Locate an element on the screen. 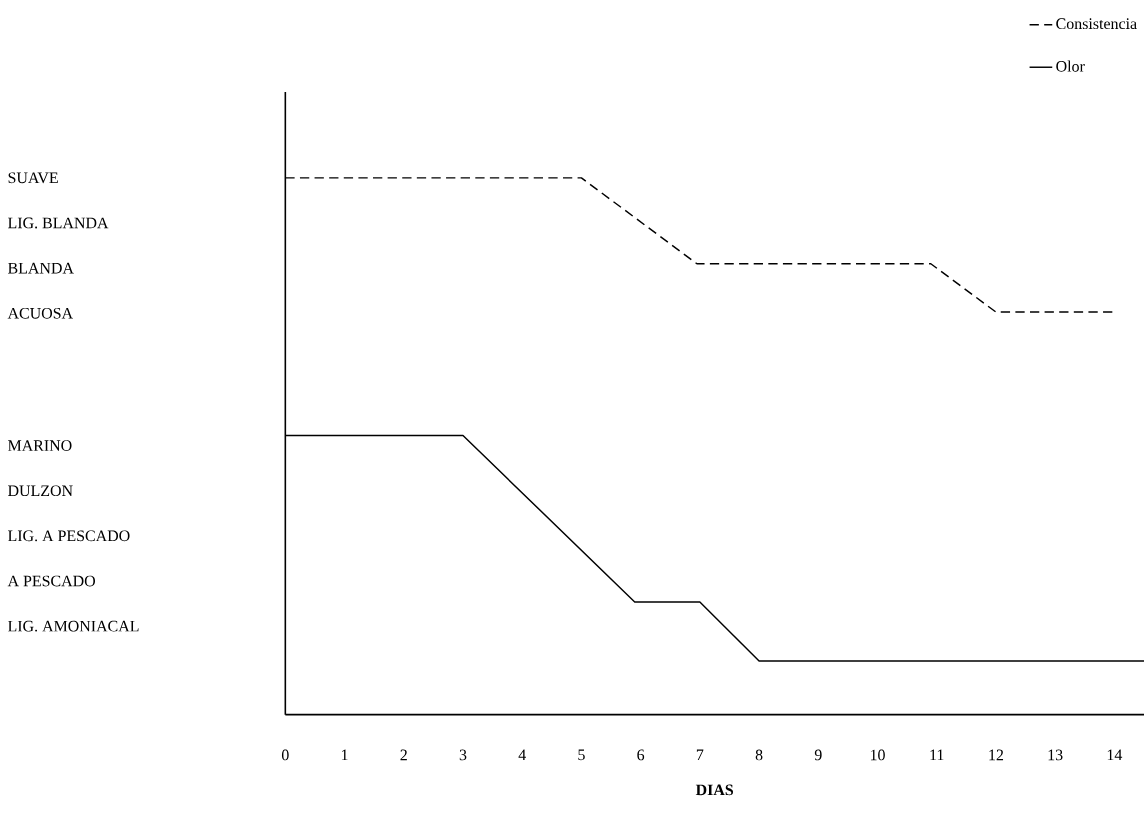  legend-label: Consistencia is located at coordinates (1096, 24).